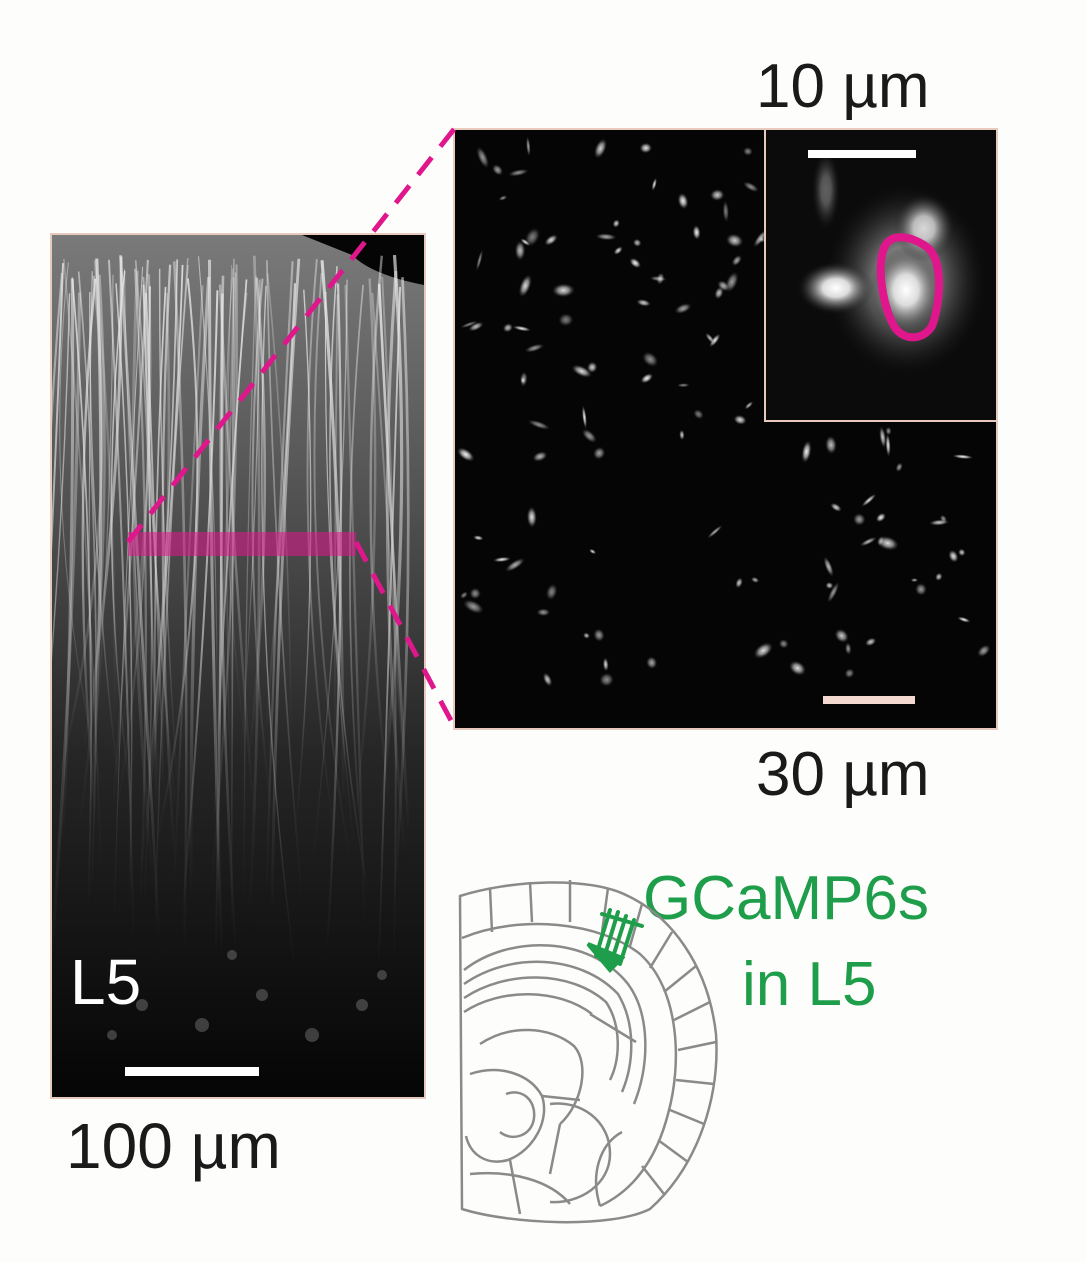 The width and height of the screenshot is (1086, 1262). I want to click on imaging-plane-band, so click(242, 544).